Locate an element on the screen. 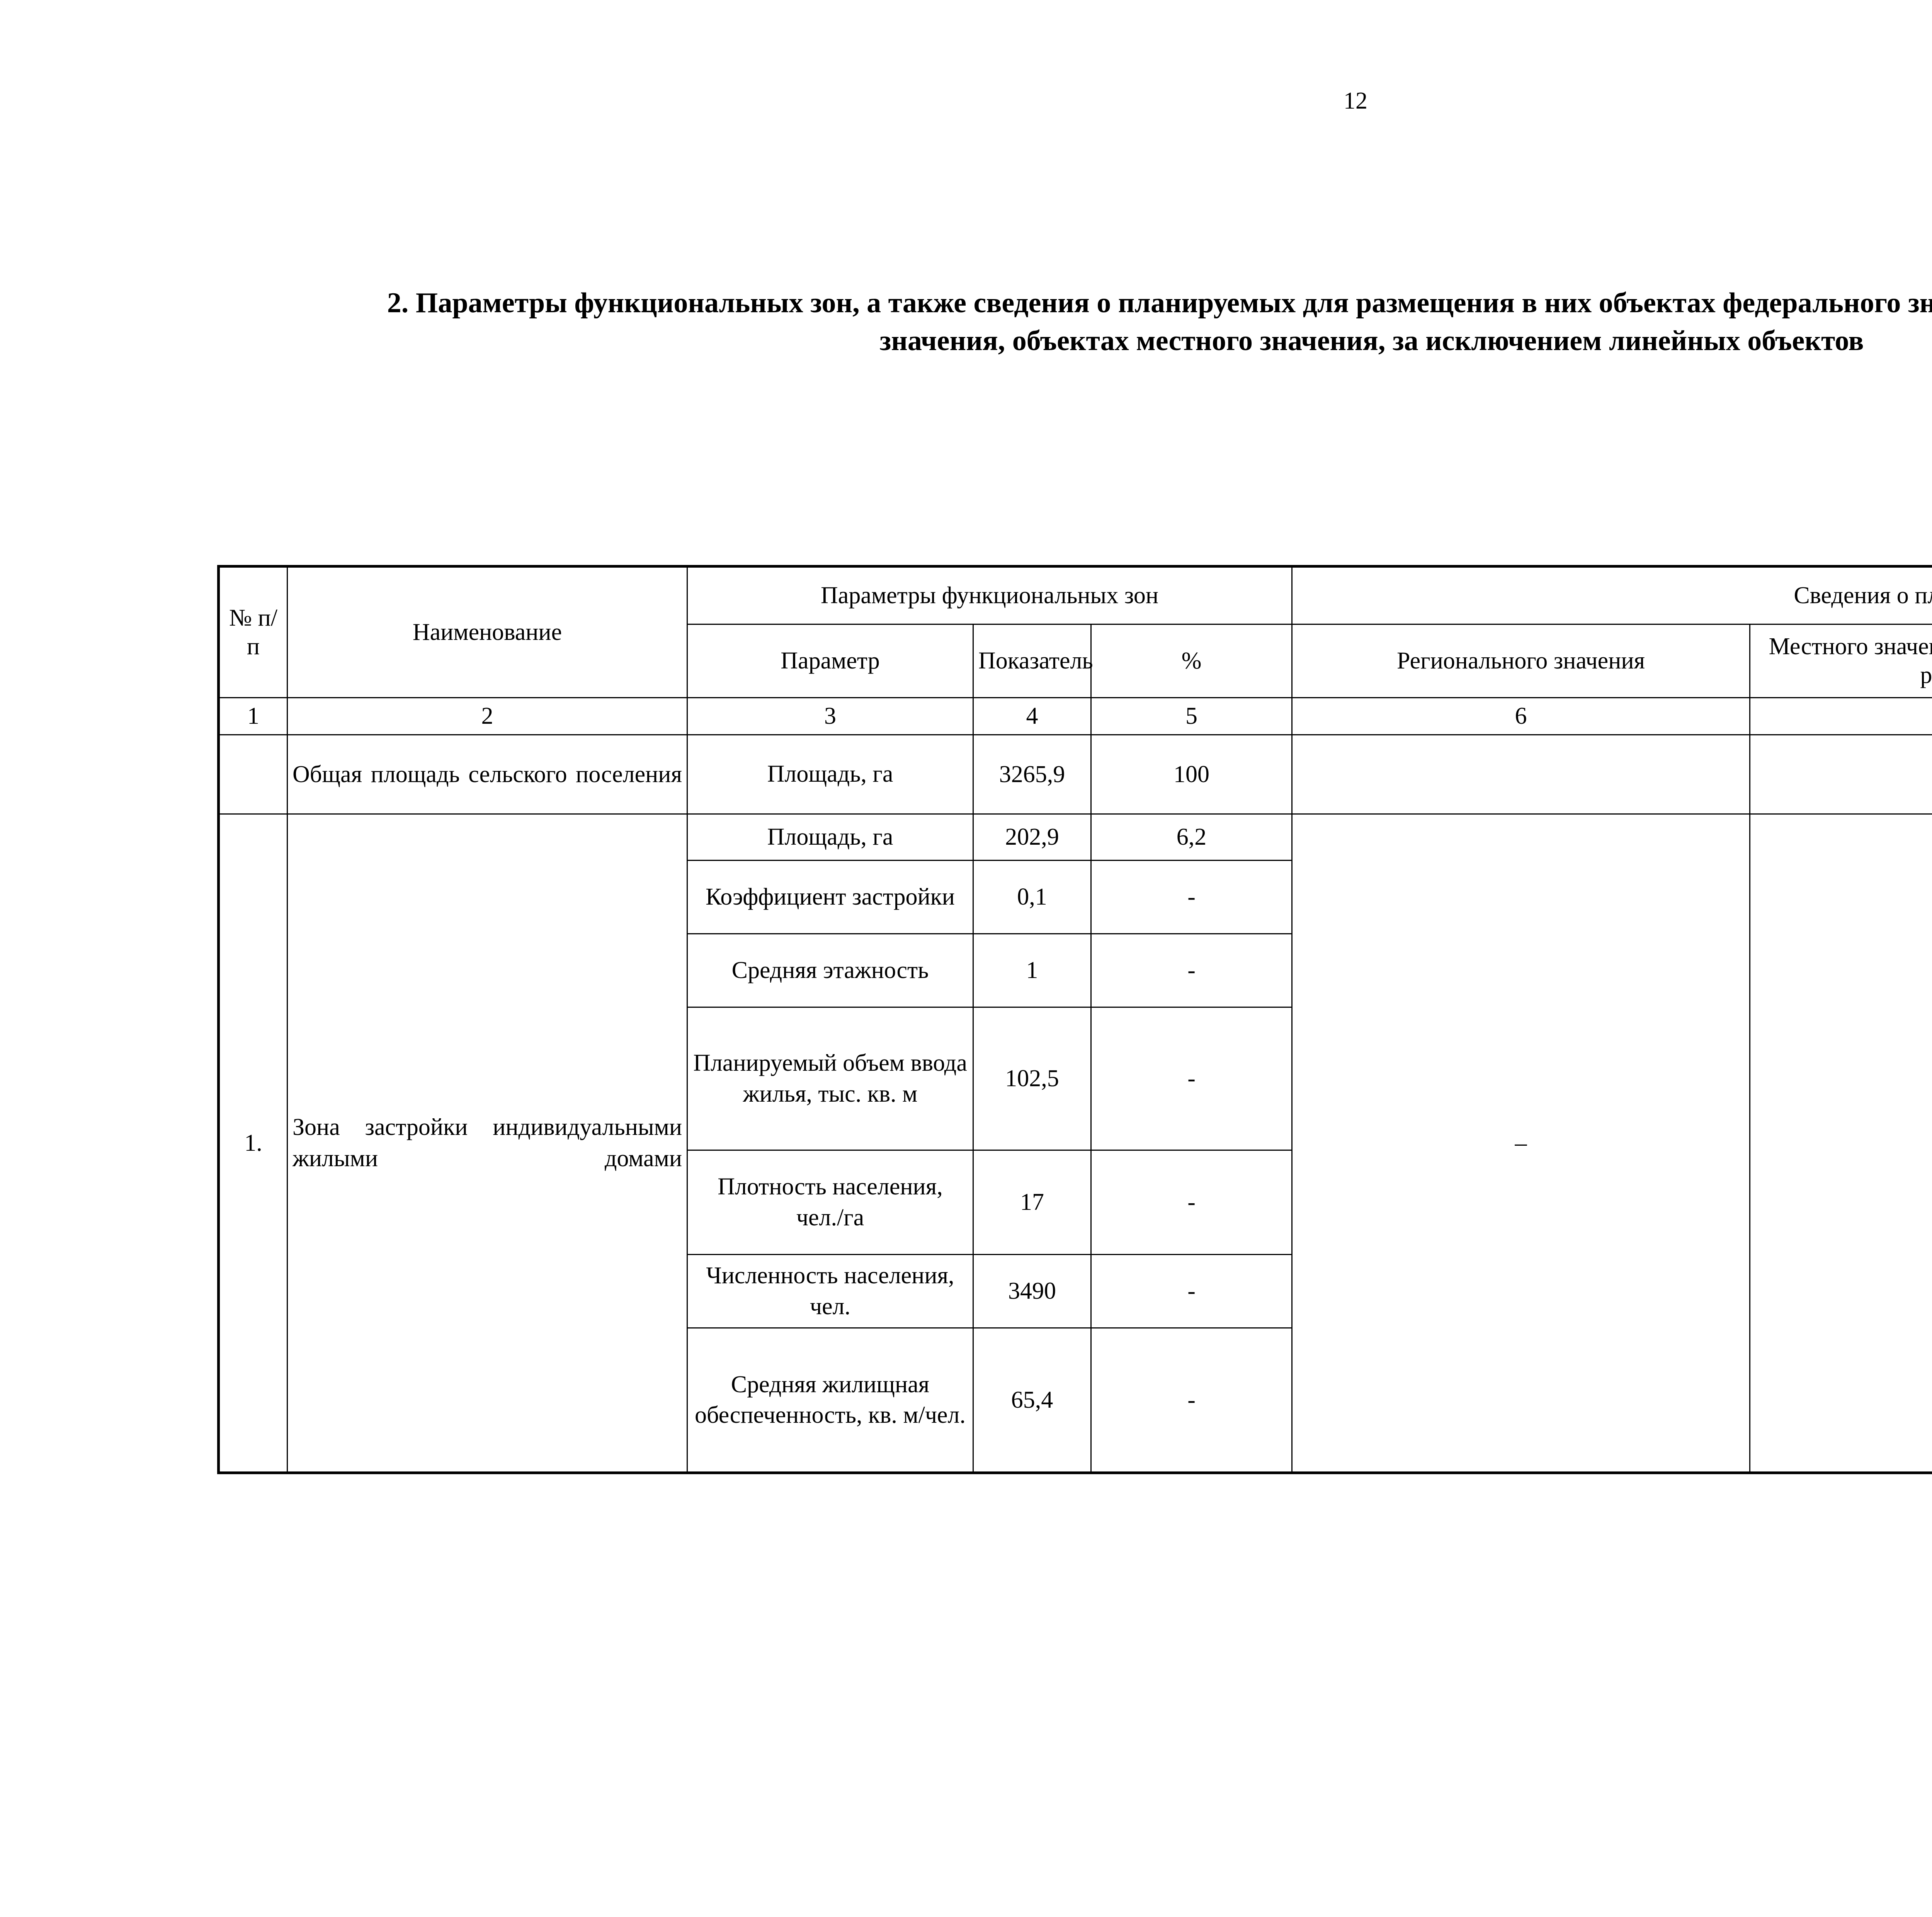 Image resolution: width=1932 pixels, height=1917 pixels. row-parameter: Плотность населения, чел./га is located at coordinates (830, 1202).